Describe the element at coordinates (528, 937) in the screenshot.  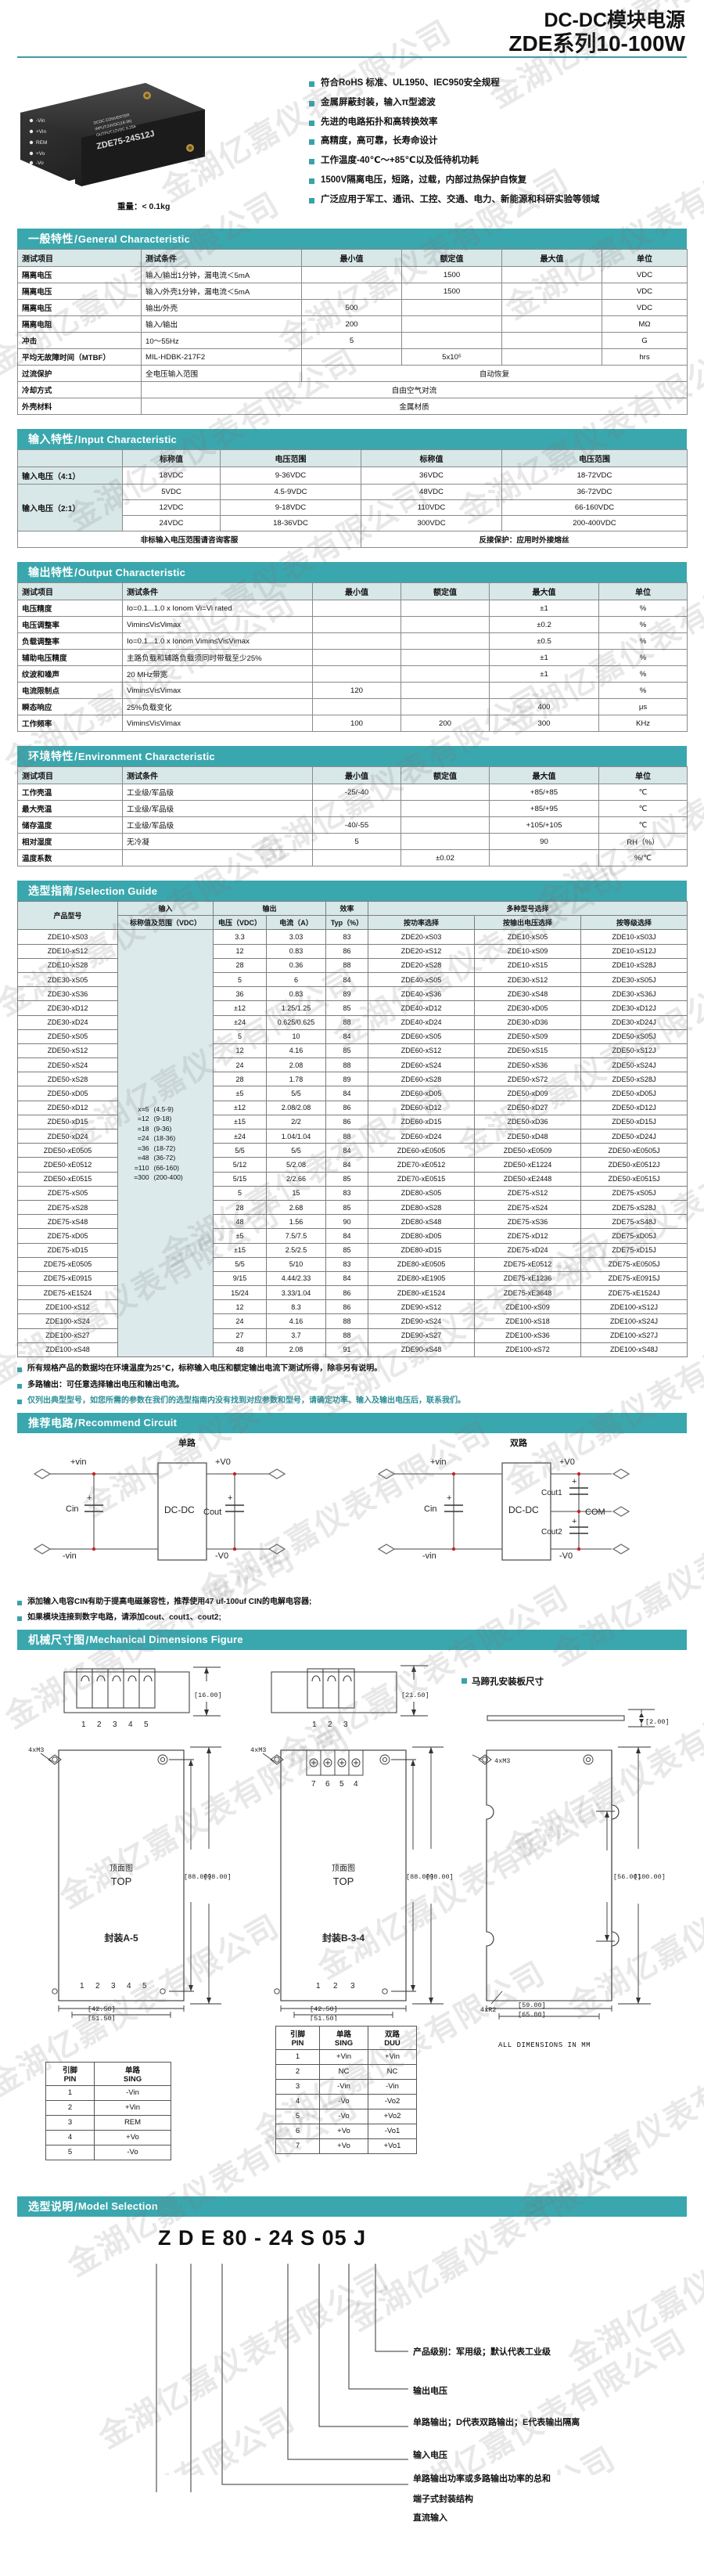
I see `cell-by-voltage: ZDE10-xS05` at that location.